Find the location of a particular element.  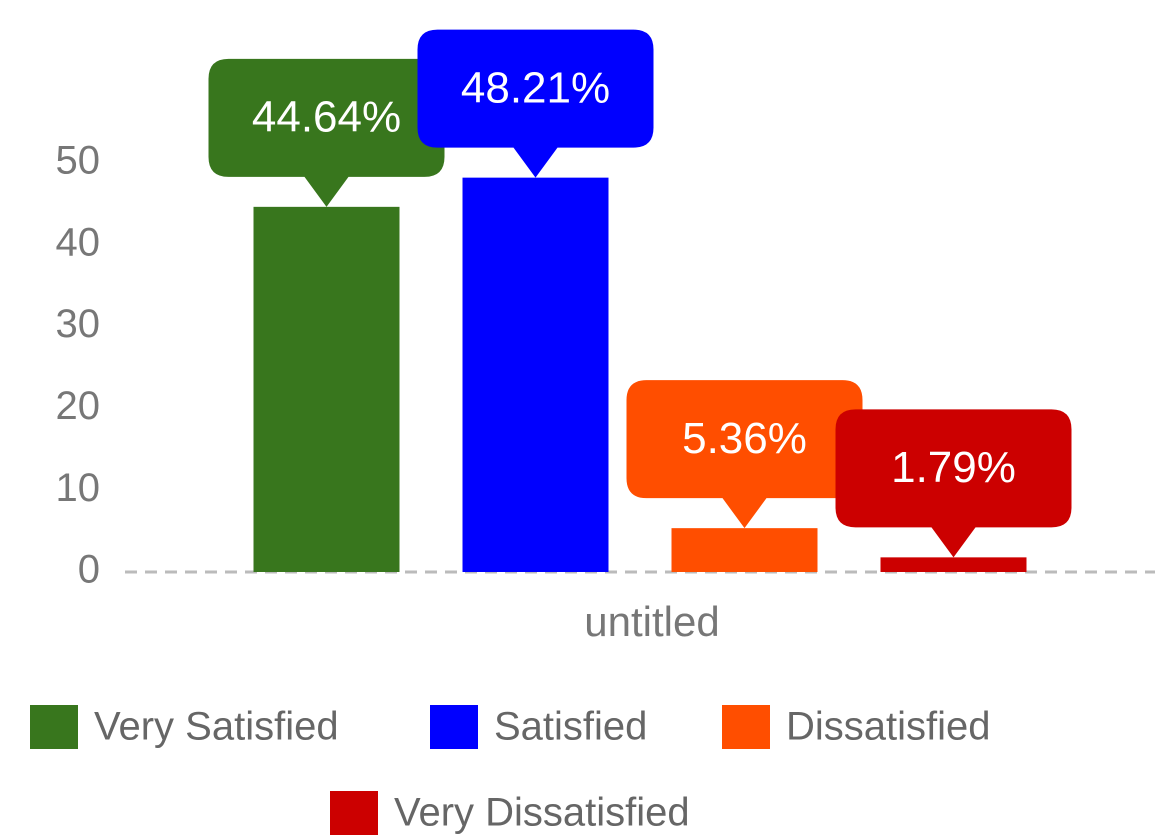

y-tick-label: 0 is located at coordinates (89, 570).